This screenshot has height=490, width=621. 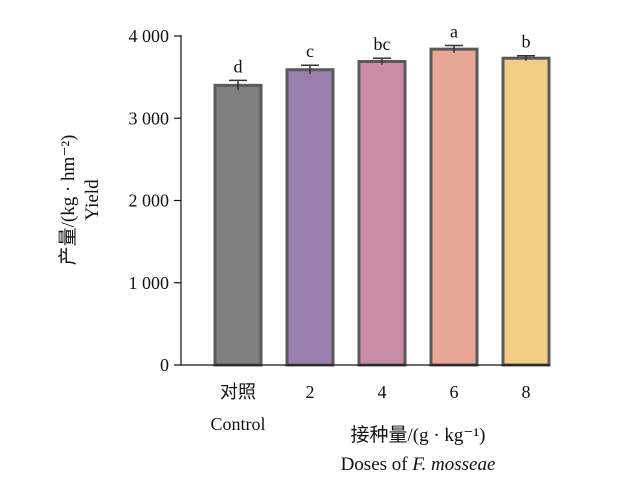 What do you see at coordinates (237, 424) in the screenshot?
I see `x-tick-sublabel-0: Control` at bounding box center [237, 424].